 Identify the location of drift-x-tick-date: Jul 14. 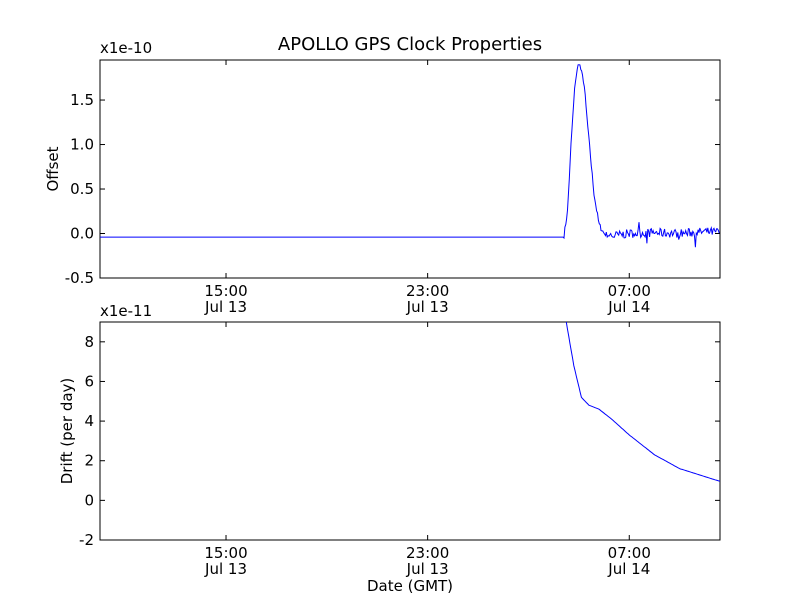
(628, 569).